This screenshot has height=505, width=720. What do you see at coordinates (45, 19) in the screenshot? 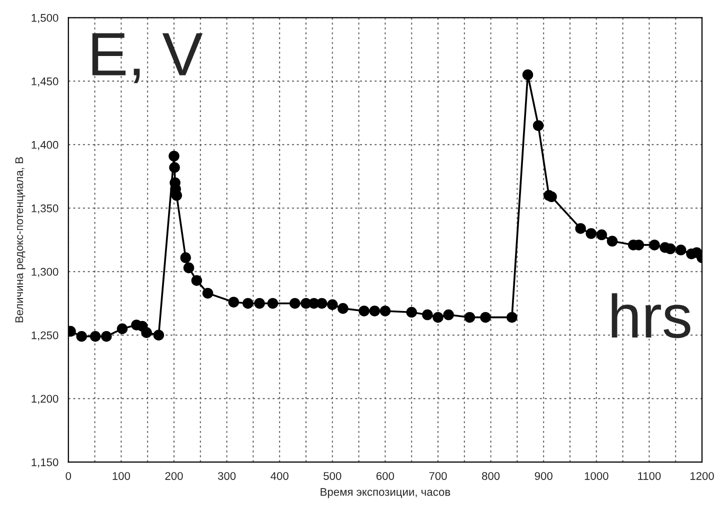
I see `y-tick-label: 1,500` at bounding box center [45, 19].